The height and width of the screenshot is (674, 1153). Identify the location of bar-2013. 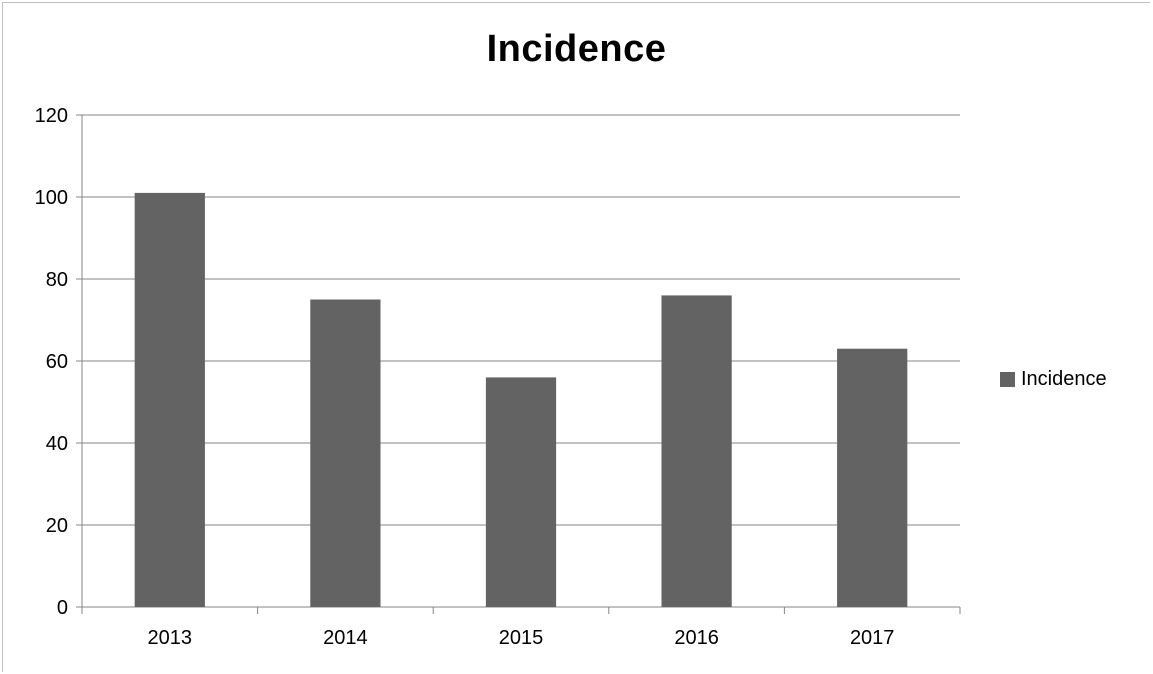
(169, 399).